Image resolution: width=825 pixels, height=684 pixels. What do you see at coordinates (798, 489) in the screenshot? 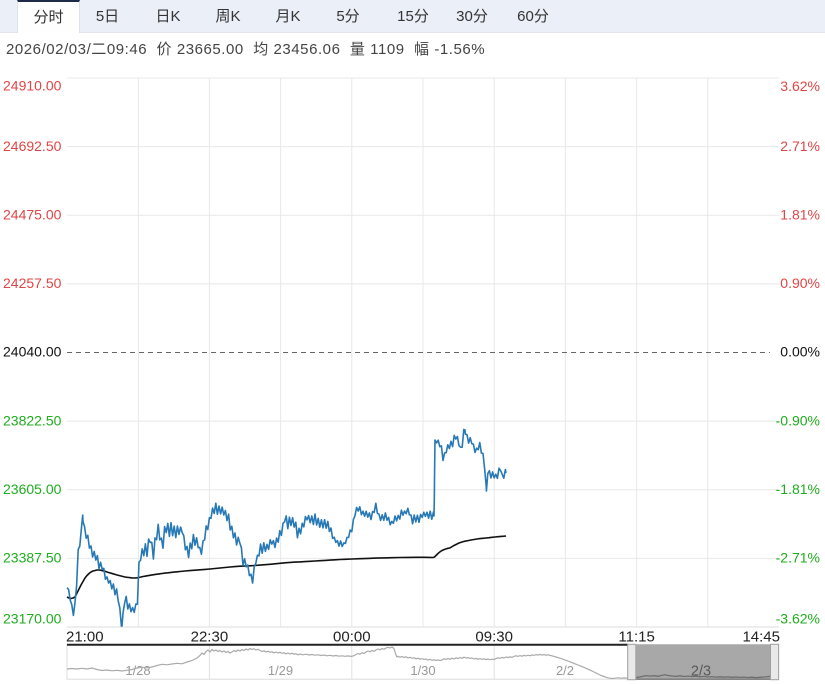
I see `svg-text: -1.81%` at bounding box center [798, 489].